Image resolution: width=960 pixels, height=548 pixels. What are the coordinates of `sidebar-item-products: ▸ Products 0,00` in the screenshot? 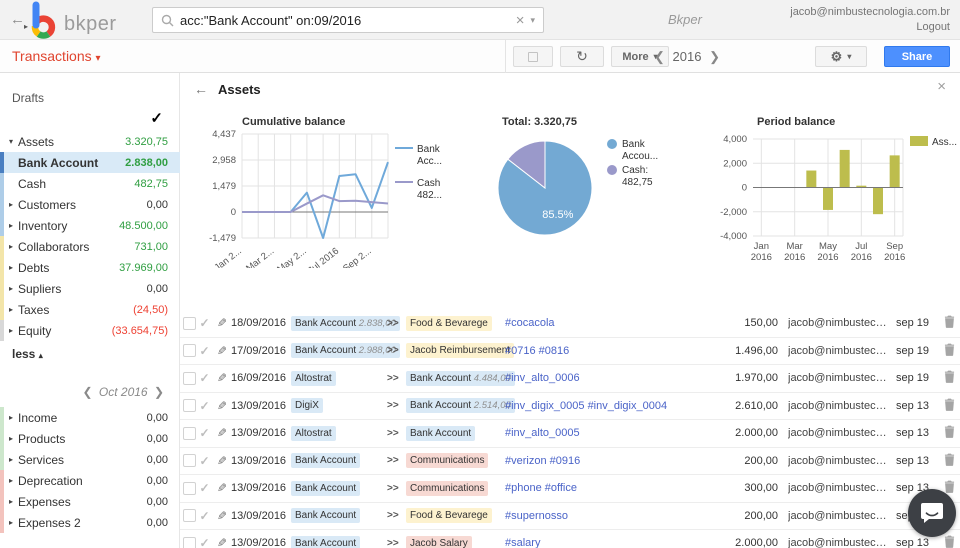 It's located at (90, 438).